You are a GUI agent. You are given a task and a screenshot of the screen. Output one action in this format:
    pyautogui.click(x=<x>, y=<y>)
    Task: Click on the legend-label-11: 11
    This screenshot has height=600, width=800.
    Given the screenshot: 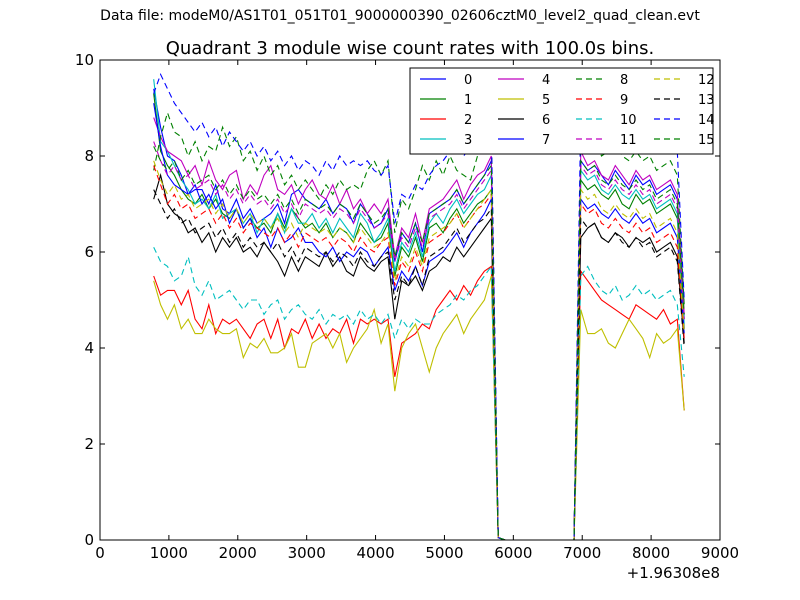 What is the action you would take?
    pyautogui.click(x=628, y=140)
    